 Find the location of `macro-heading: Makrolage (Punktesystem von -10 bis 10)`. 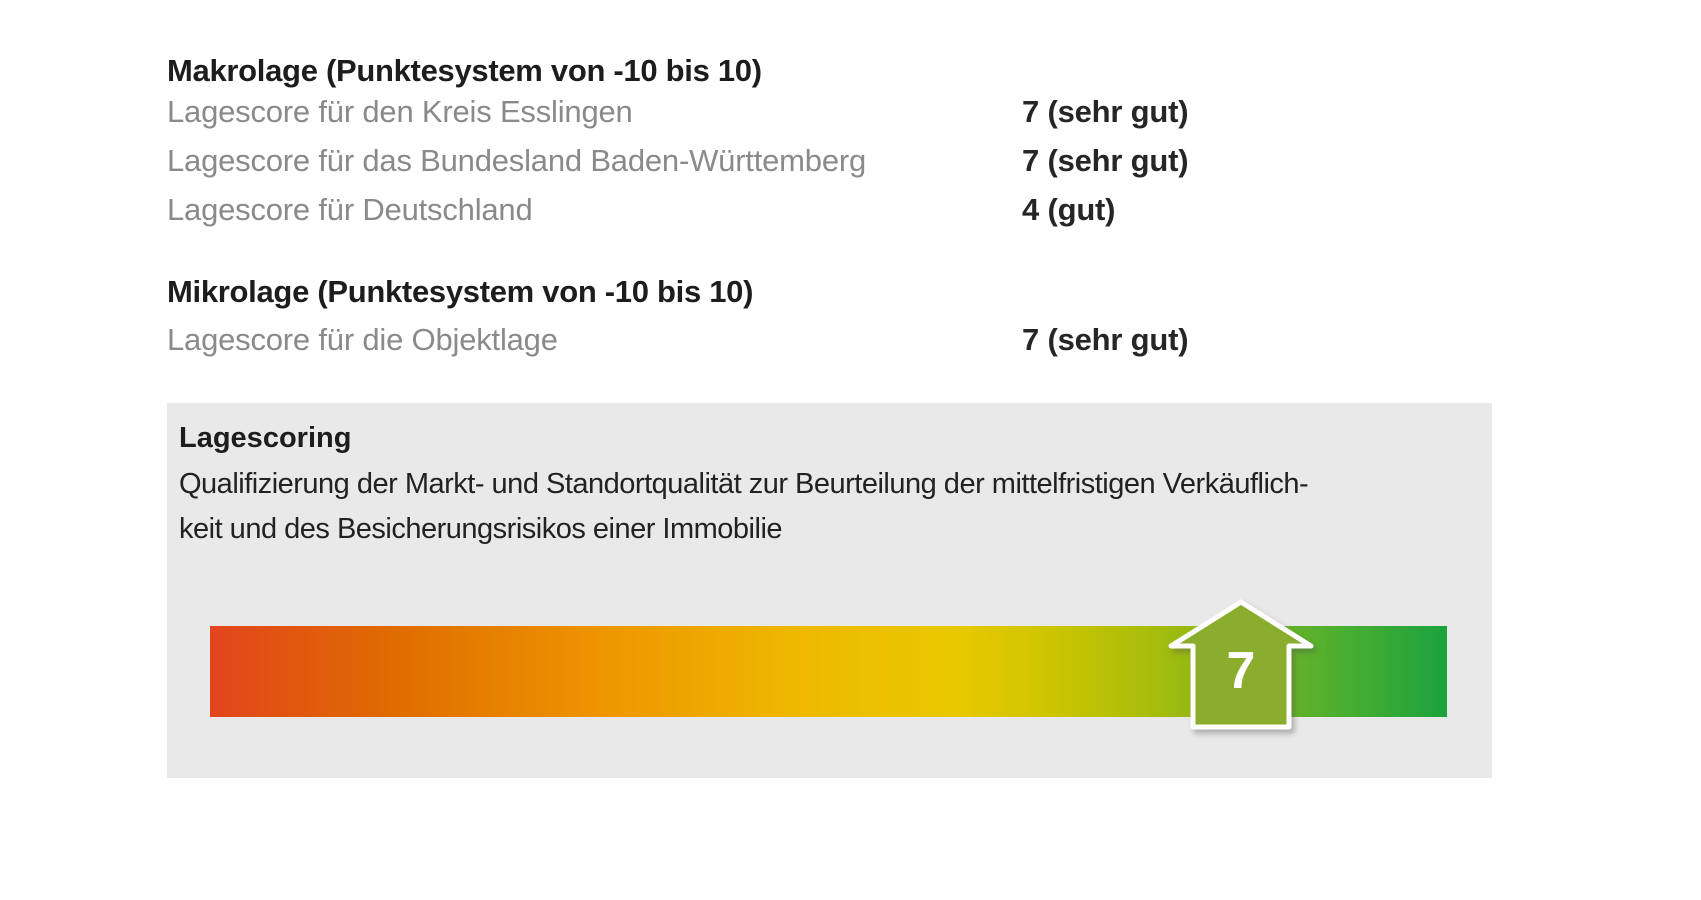

macro-heading: Makrolage (Punktesystem von -10 bis 10) is located at coordinates (464, 70).